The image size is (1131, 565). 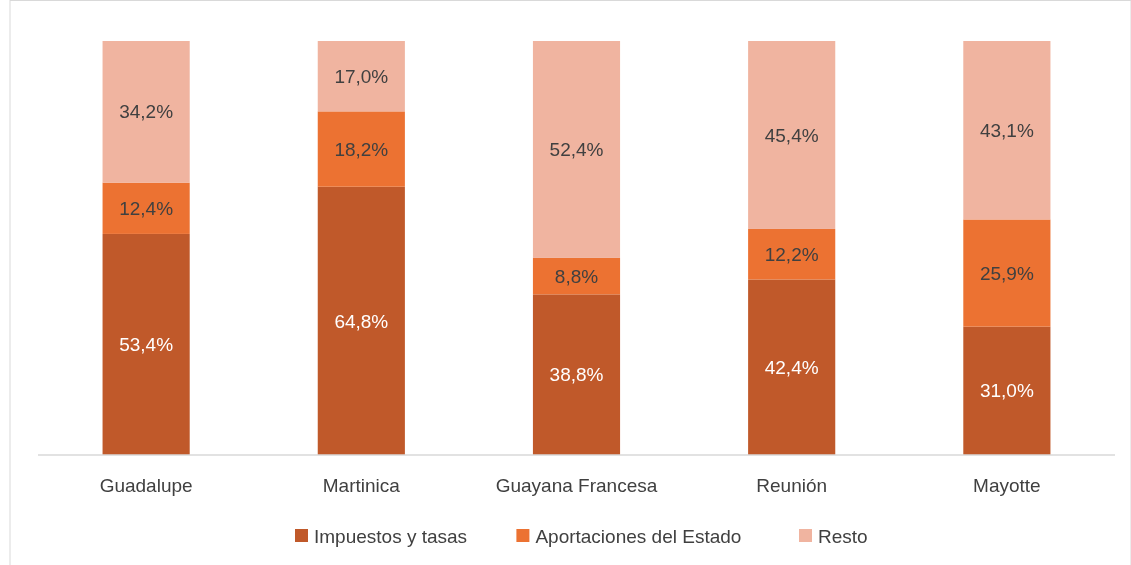 What do you see at coordinates (576, 485) in the screenshot?
I see `x-tick-label: Guayana Francesa` at bounding box center [576, 485].